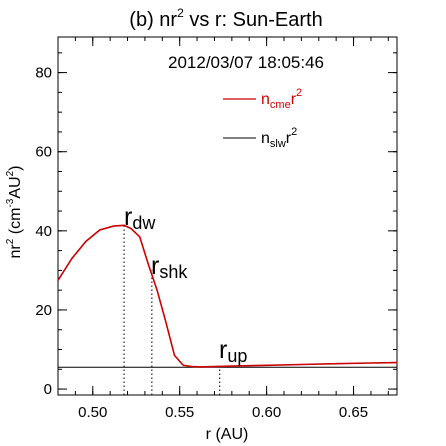 Image resolution: width=446 pixels, height=446 pixels. I want to click on y-tick-label: 80, so click(43, 73).